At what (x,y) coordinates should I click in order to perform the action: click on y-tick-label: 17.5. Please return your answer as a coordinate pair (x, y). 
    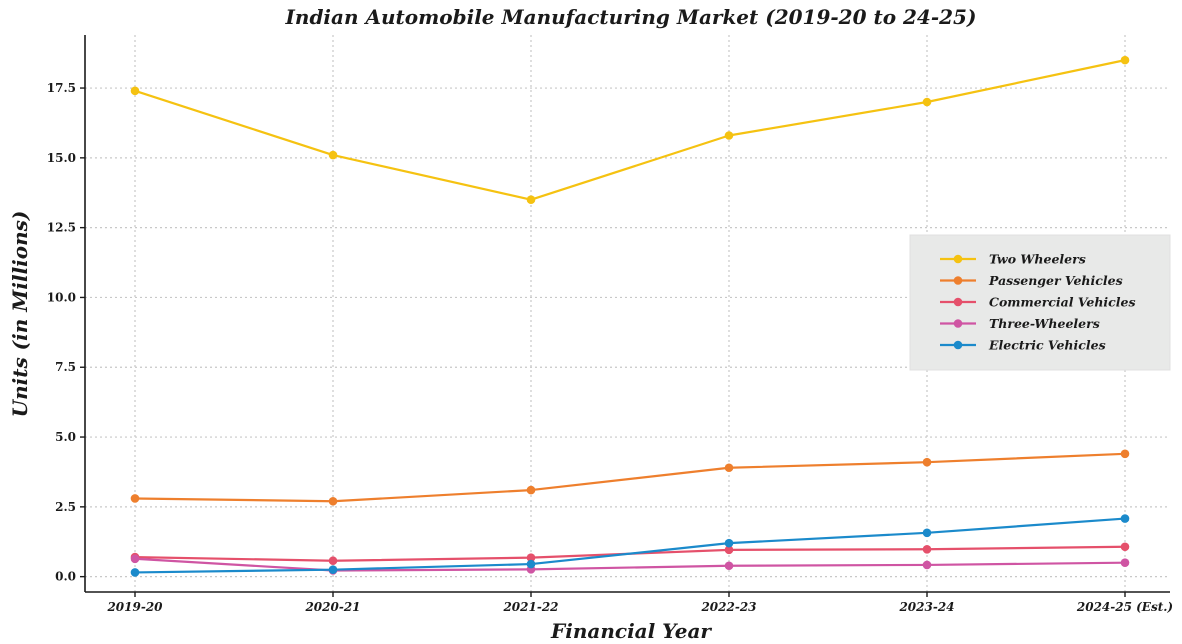
    Looking at the image, I should click on (61, 88).